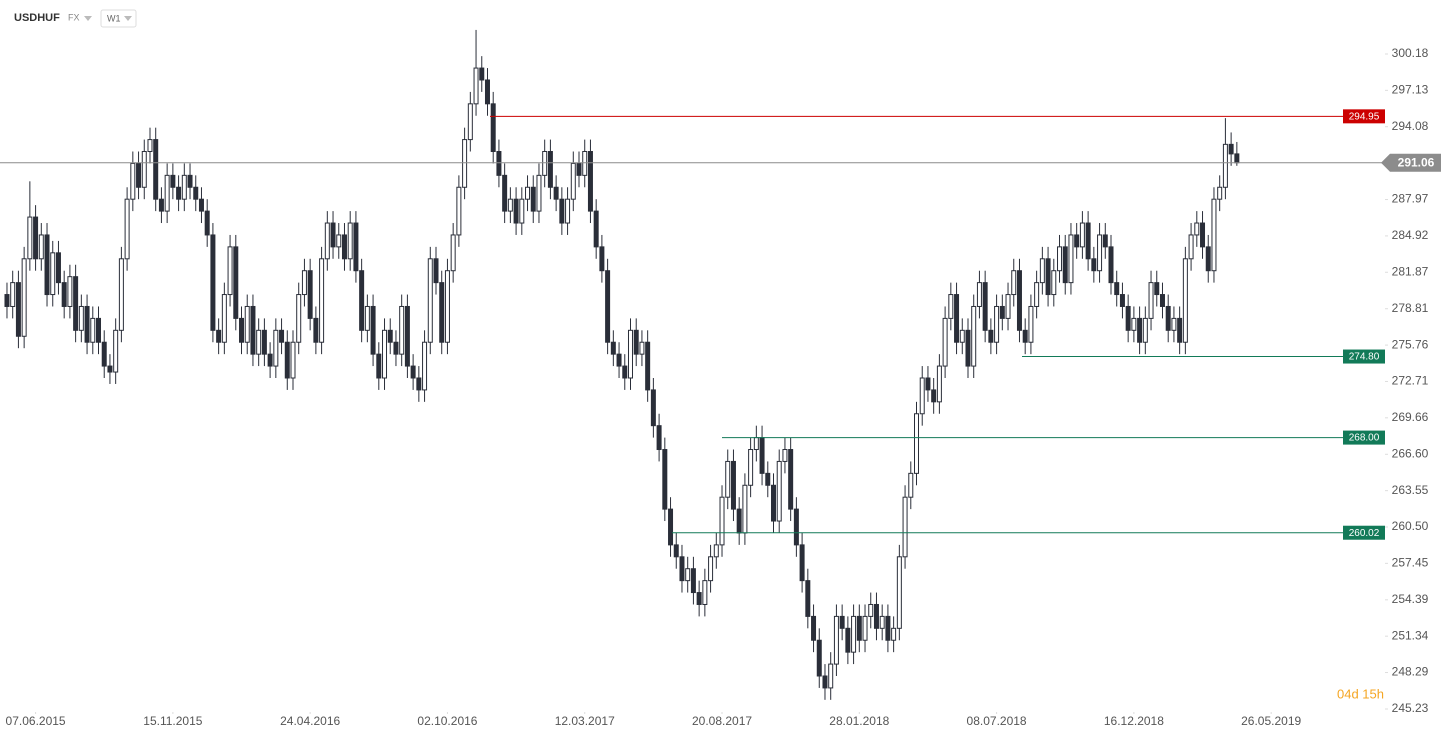  What do you see at coordinates (1410, 308) in the screenshot?
I see `y-tick-label: 278.81` at bounding box center [1410, 308].